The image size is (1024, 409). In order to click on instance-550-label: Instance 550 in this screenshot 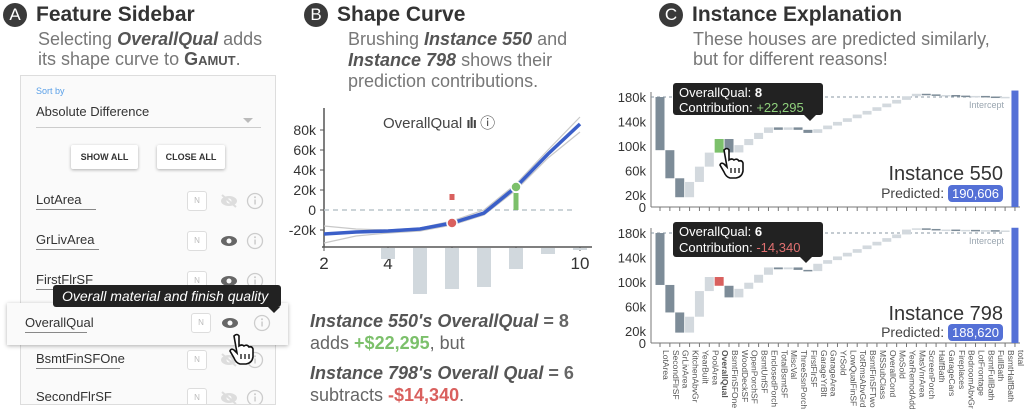, I will do `click(945, 174)`.